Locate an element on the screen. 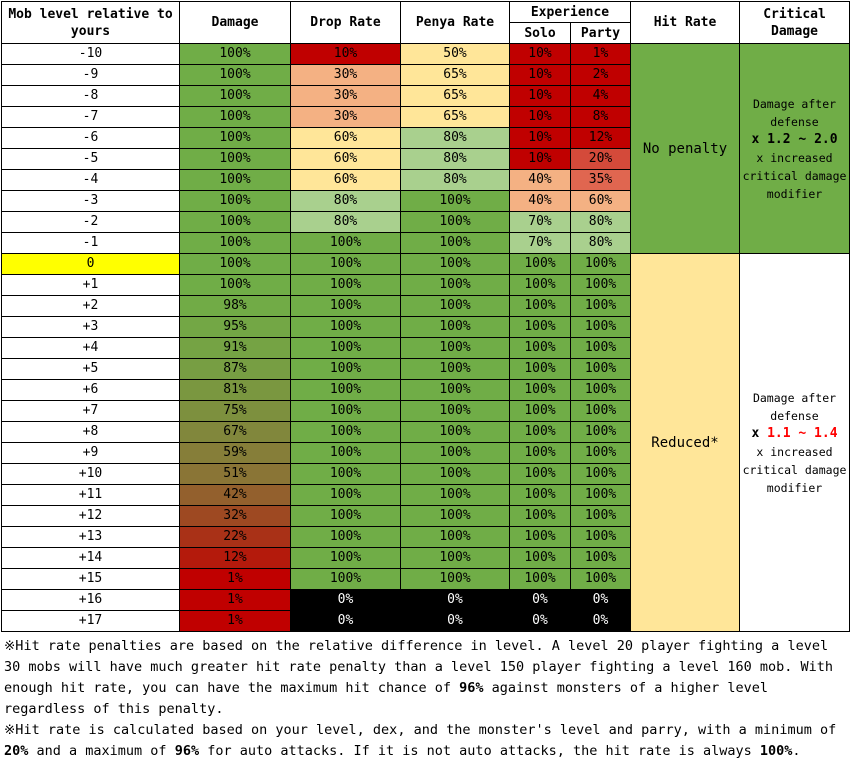  level-cell: -4 is located at coordinates (90, 180).